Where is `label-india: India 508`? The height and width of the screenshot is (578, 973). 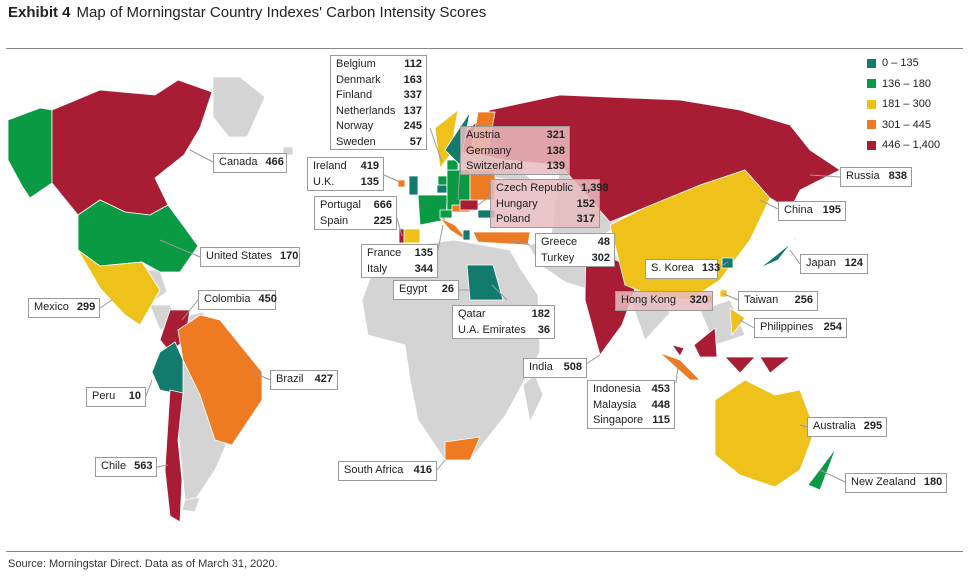
label-india: India 508 is located at coordinates (555, 368).